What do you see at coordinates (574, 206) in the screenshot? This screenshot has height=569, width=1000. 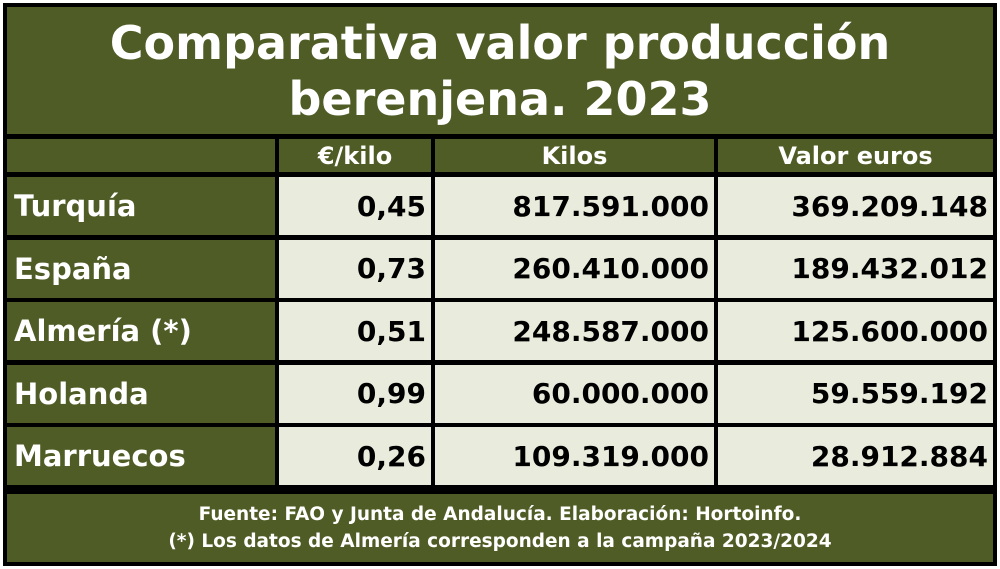 I see `cell-kilos: 817.591.000` at bounding box center [574, 206].